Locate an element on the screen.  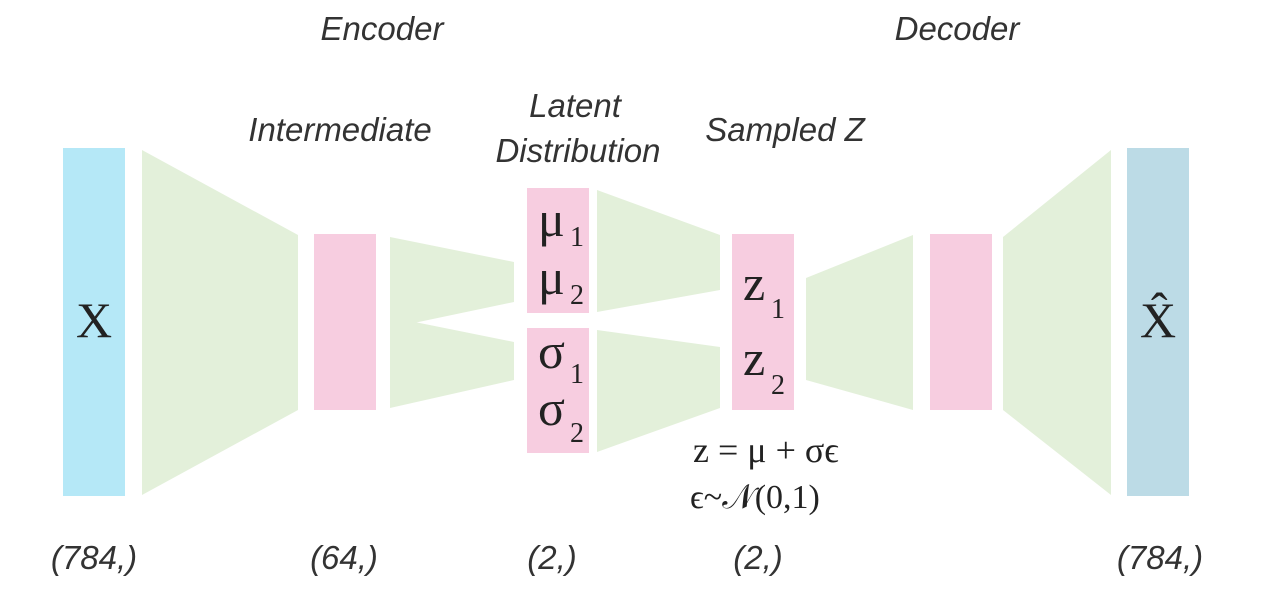
mu-1-label: μ 1 is located at coordinates (561, 222).